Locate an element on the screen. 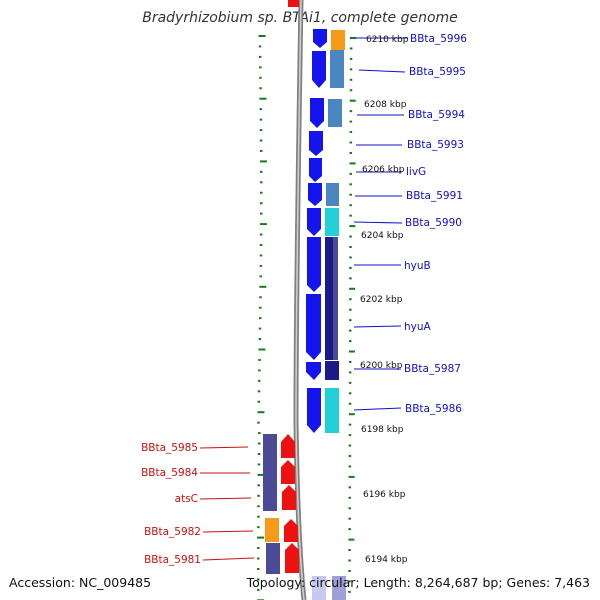 The image size is (600, 600). accession-label: Accession: NC_009485 is located at coordinates (80, 582).